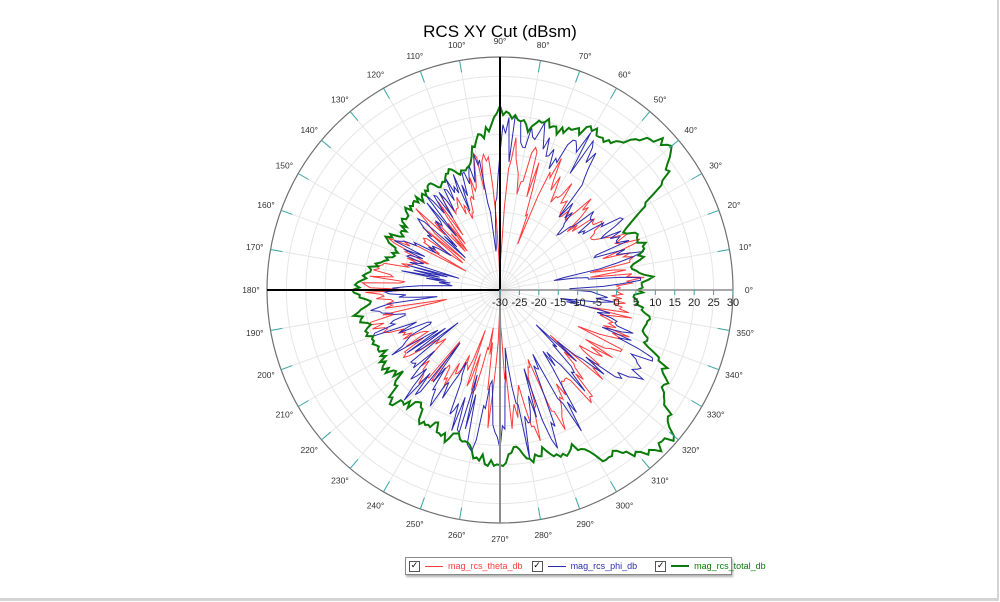  Describe the element at coordinates (309, 130) in the screenshot. I see `angle-label: 140°` at that location.